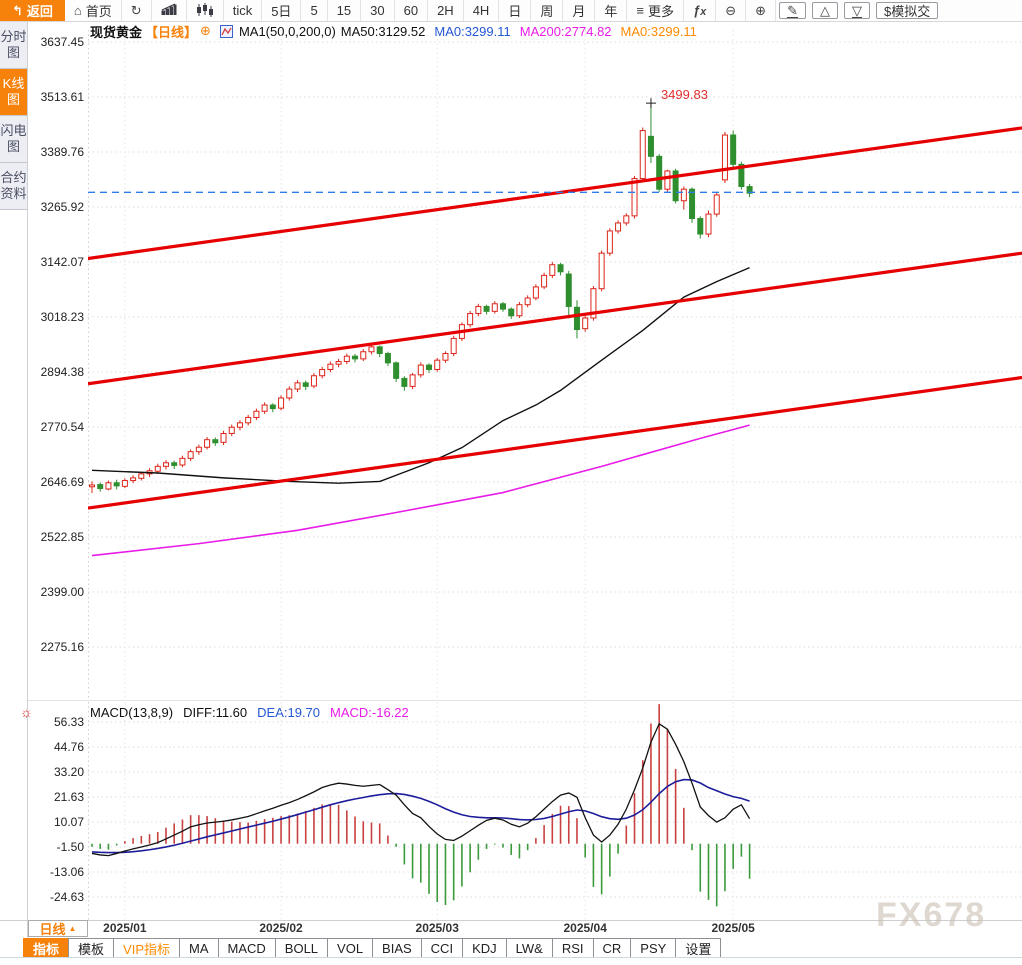 This screenshot has width=1022, height=965. What do you see at coordinates (62, 537) in the screenshot?
I see `price-axis-label: 2522.85` at bounding box center [62, 537].